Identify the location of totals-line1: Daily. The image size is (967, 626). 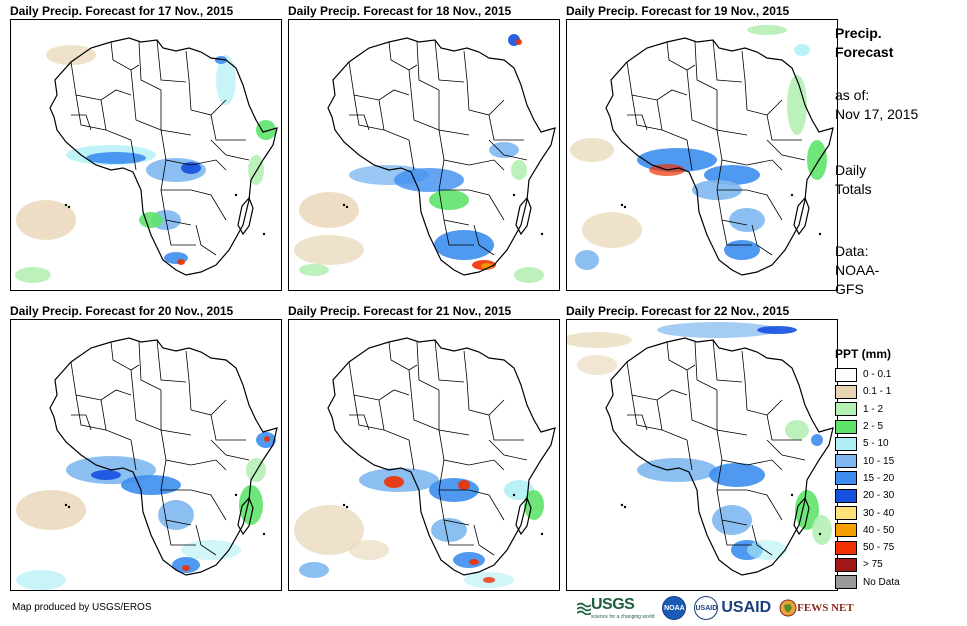
(851, 170).